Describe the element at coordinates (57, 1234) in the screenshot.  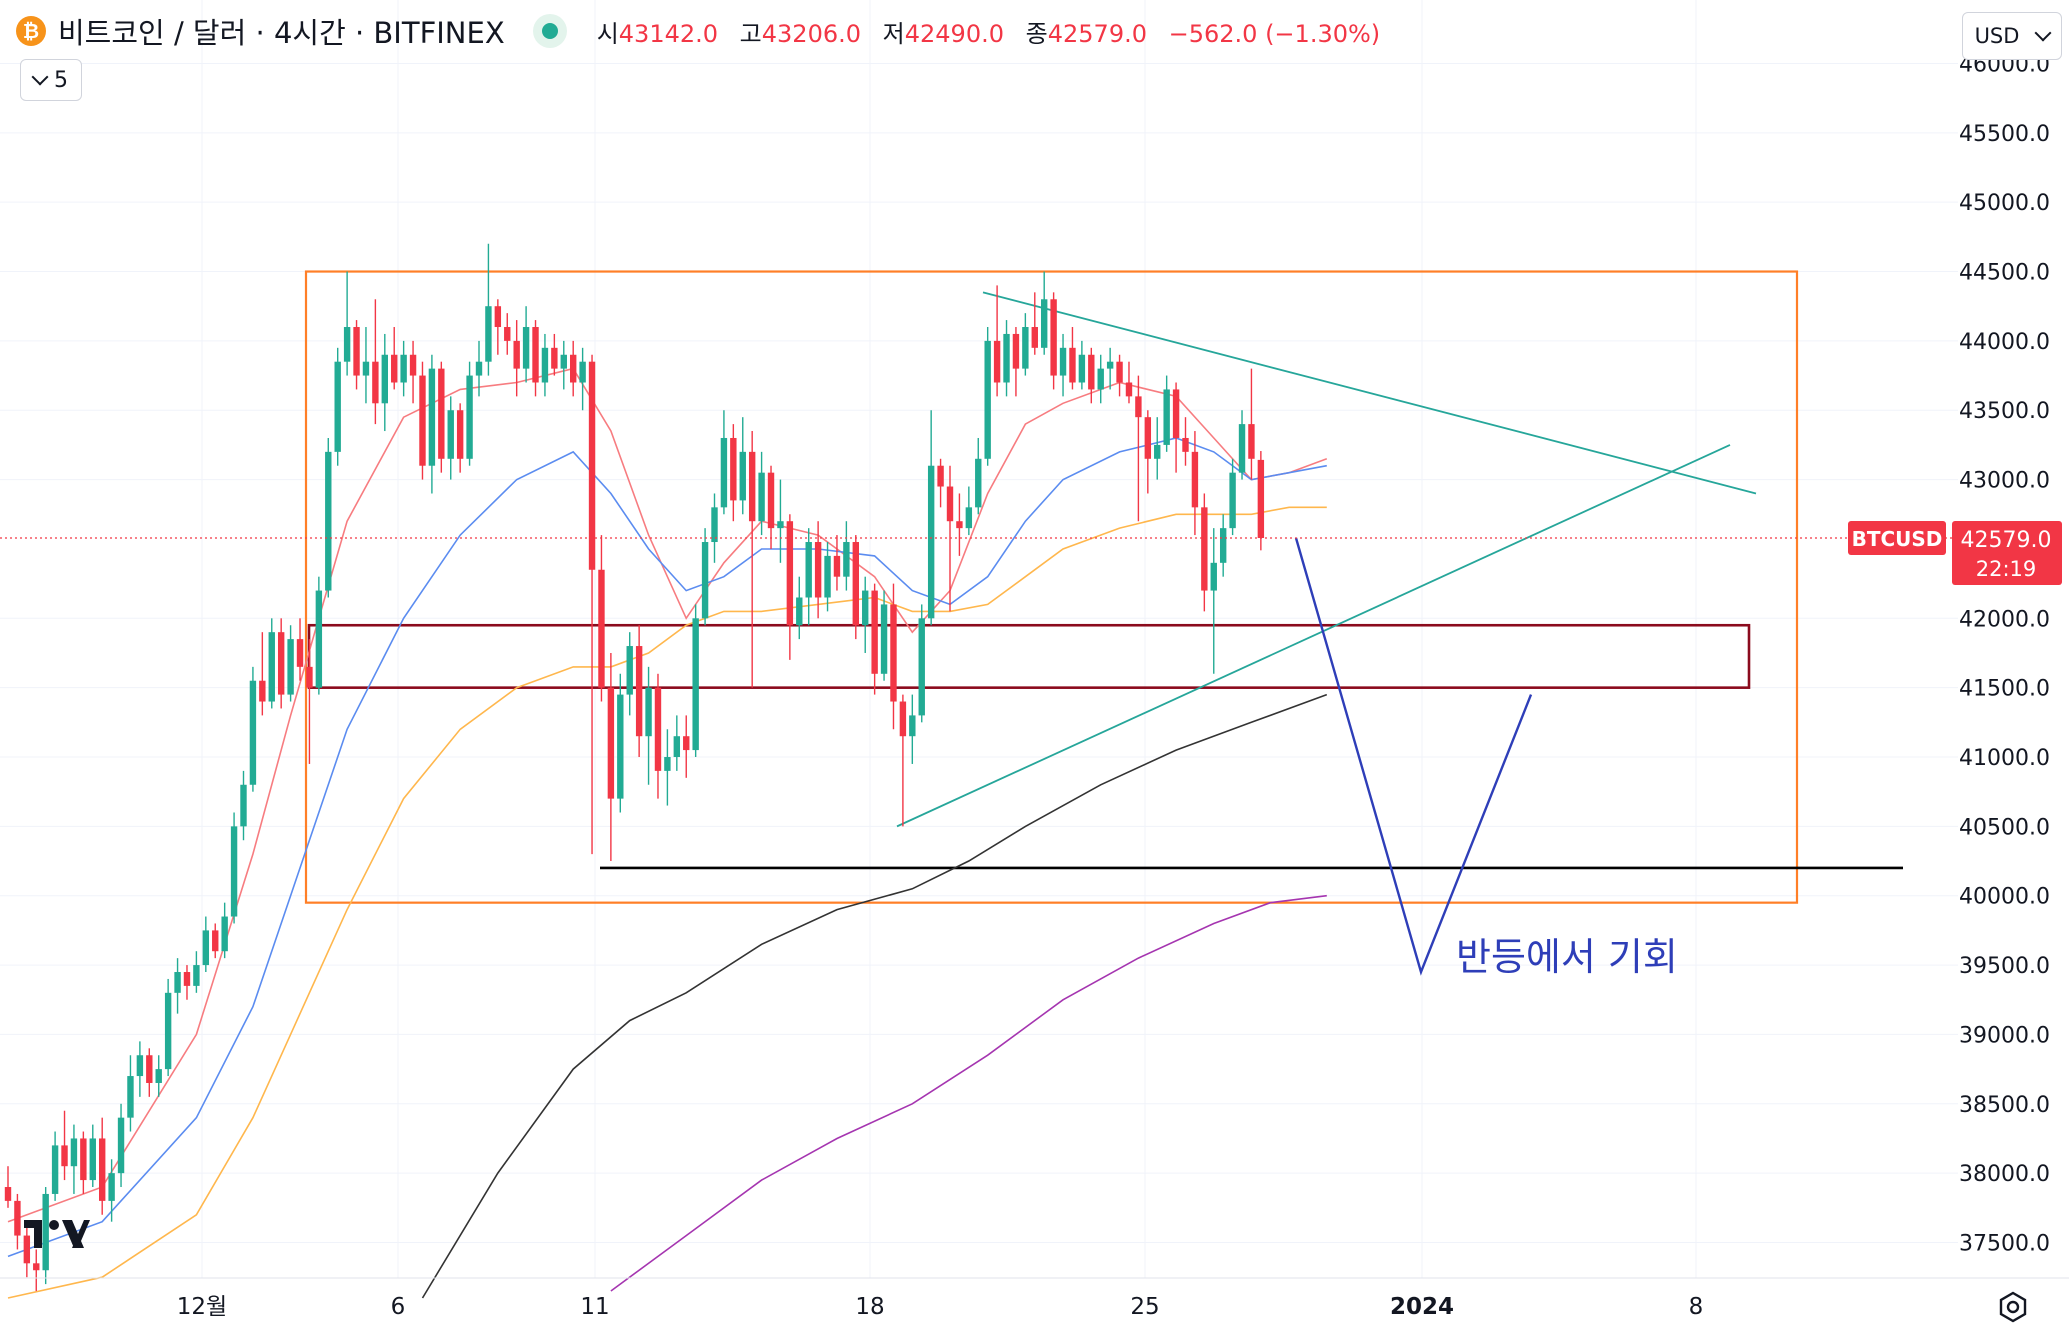
I see `tradingview-logo-icon` at that location.